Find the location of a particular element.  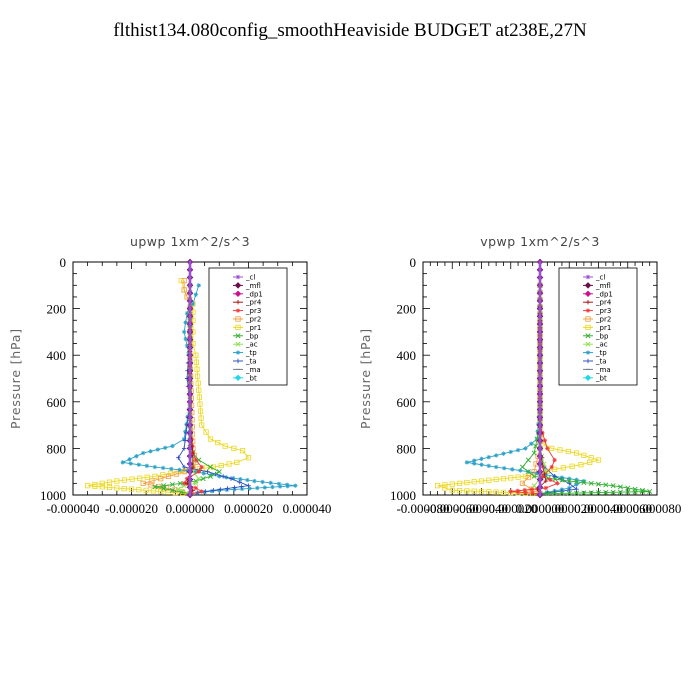

legend-label: _ac is located at coordinates (601, 345).